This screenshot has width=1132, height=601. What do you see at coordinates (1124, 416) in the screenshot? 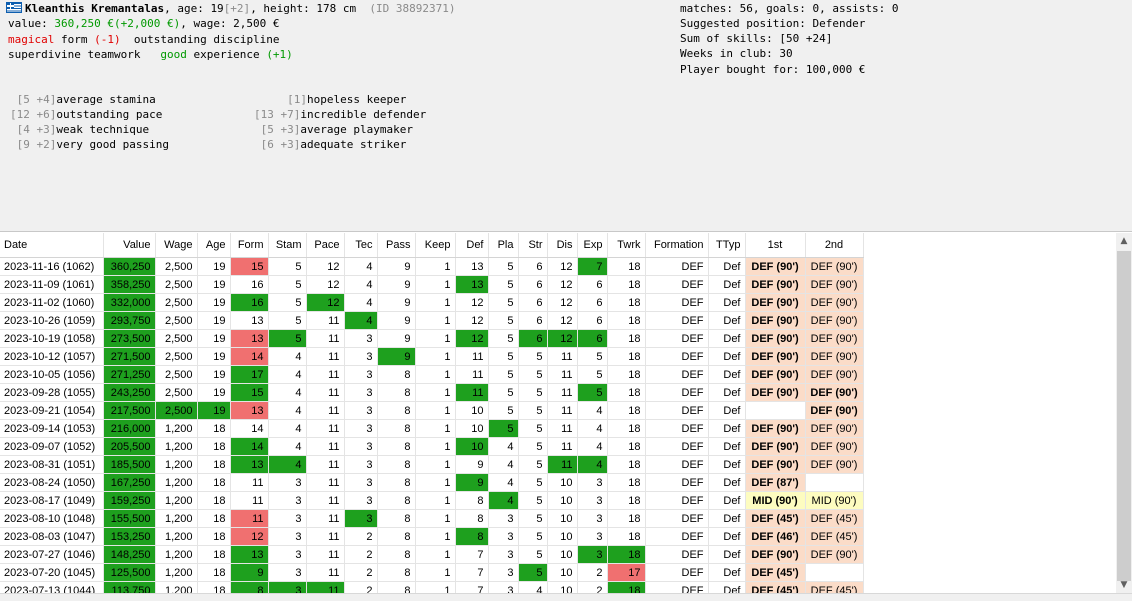
I see `scrollbar-thumb` at bounding box center [1124, 416].